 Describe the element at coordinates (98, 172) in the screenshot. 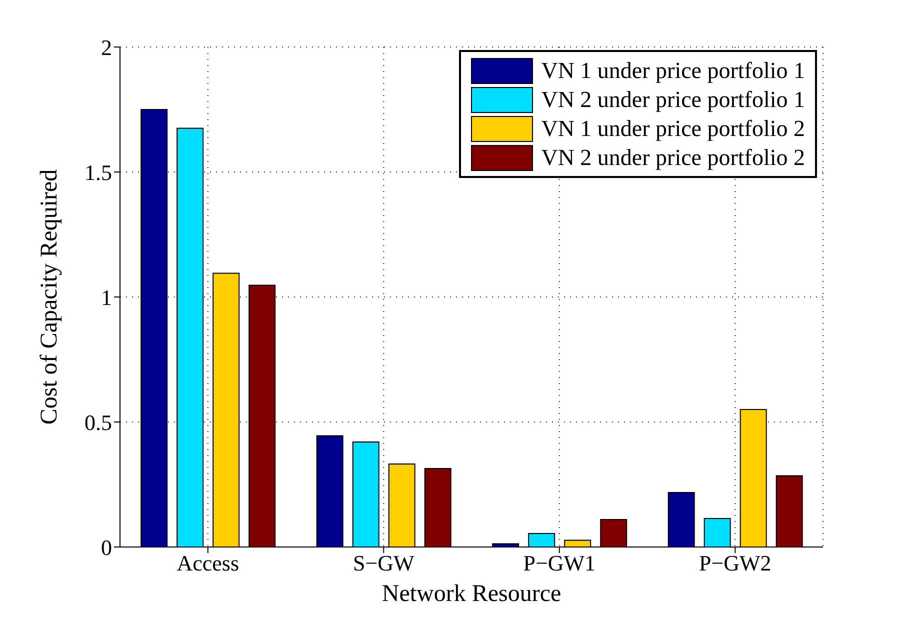

I see `y-tick-label: 1.5` at that location.